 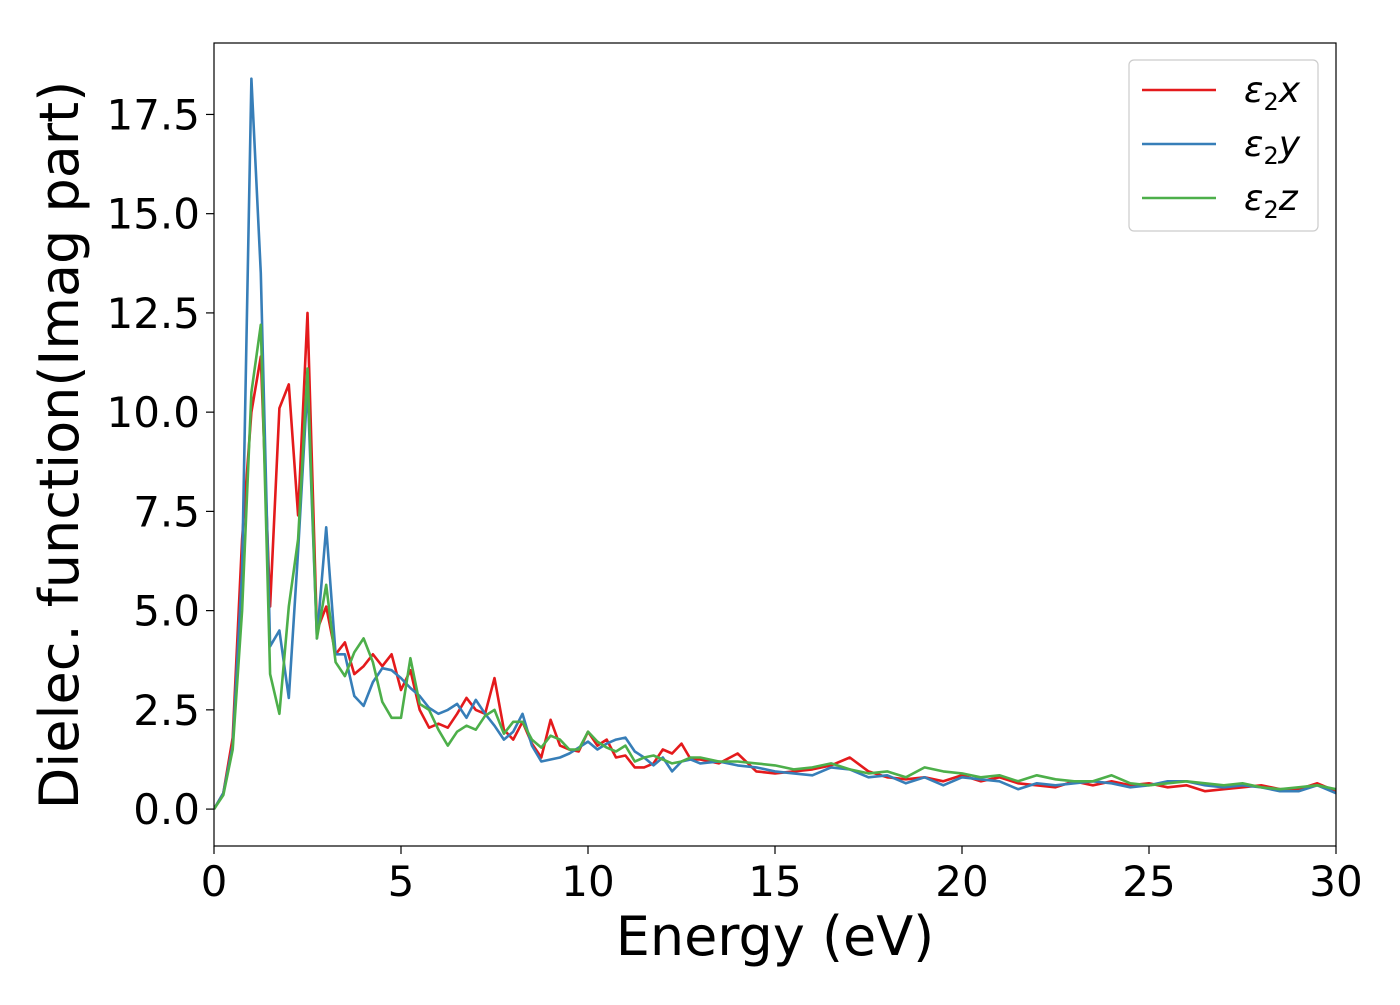 I want to click on y-tick-label: 2.5, so click(x=166, y=710).